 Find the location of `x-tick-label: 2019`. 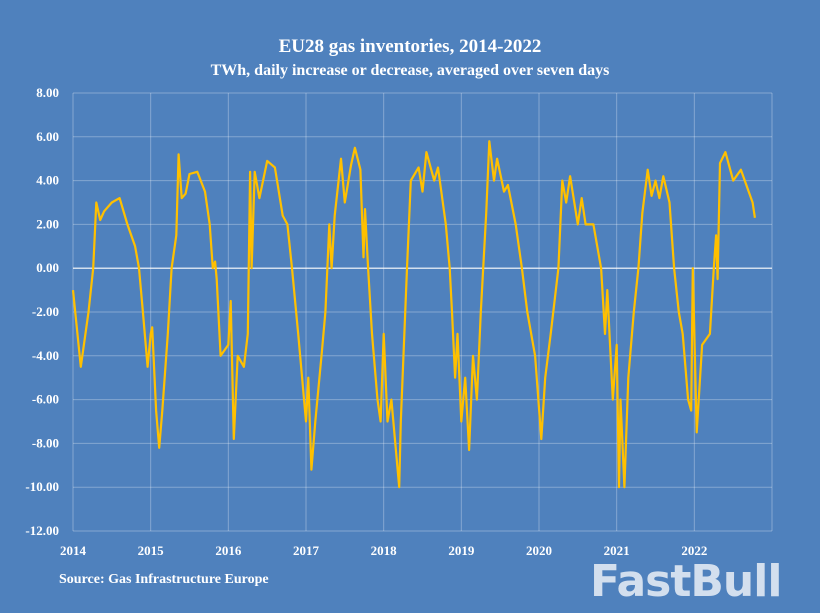

x-tick-label: 2019 is located at coordinates (461, 550).